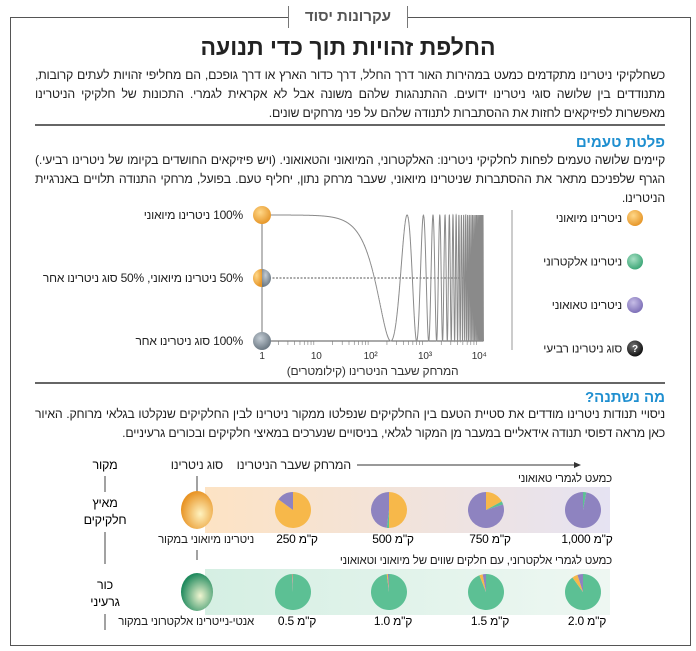  Describe the element at coordinates (373, 278) in the screenshot. I see `muon-survival-curve` at that location.